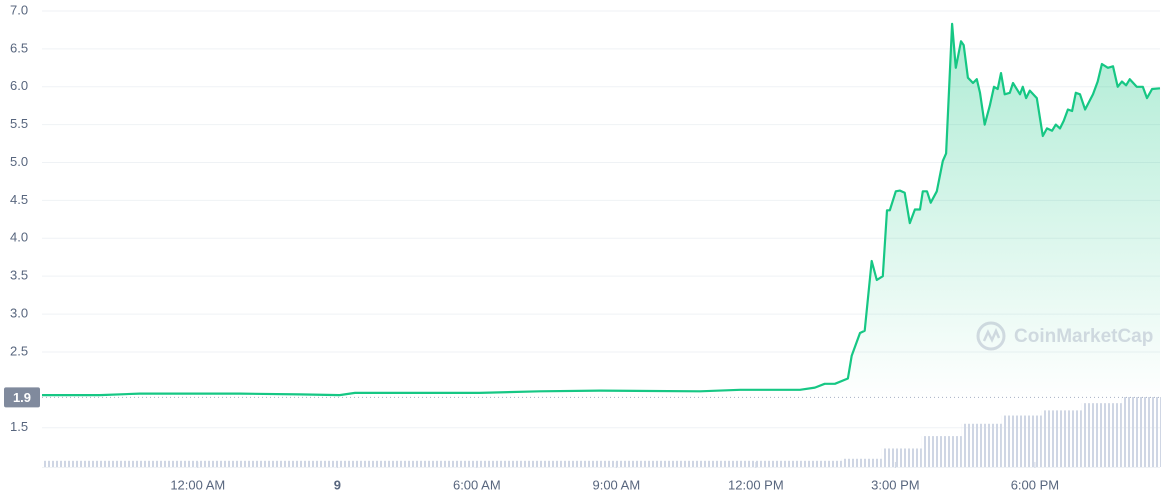 The height and width of the screenshot is (500, 1161). What do you see at coordinates (19, 123) in the screenshot?
I see `y-tick-label: 5.5` at bounding box center [19, 123].